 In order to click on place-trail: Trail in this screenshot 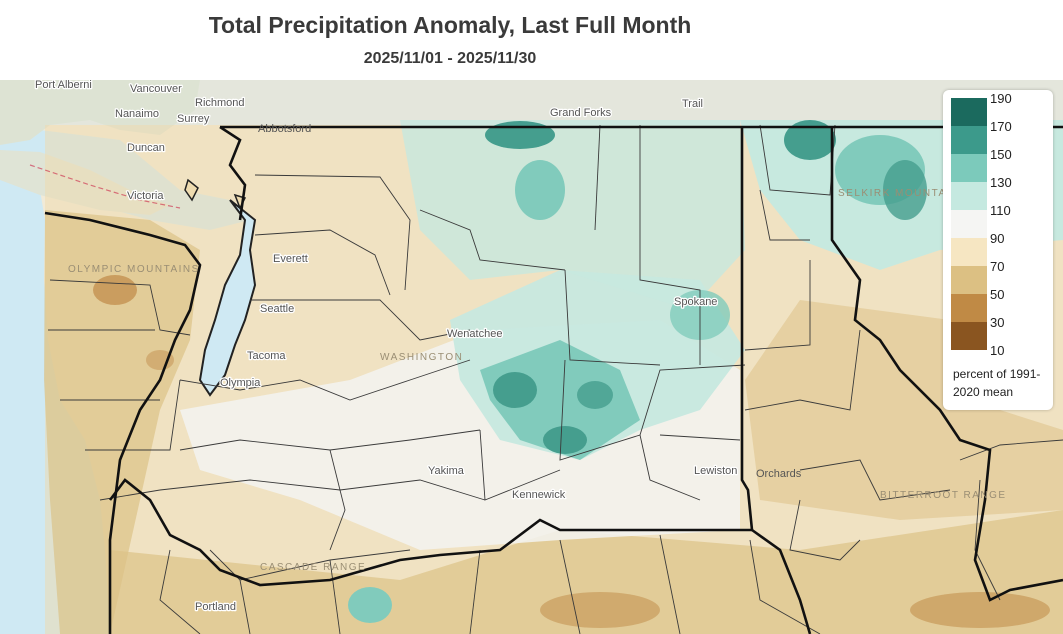, I will do `click(692, 104)`.